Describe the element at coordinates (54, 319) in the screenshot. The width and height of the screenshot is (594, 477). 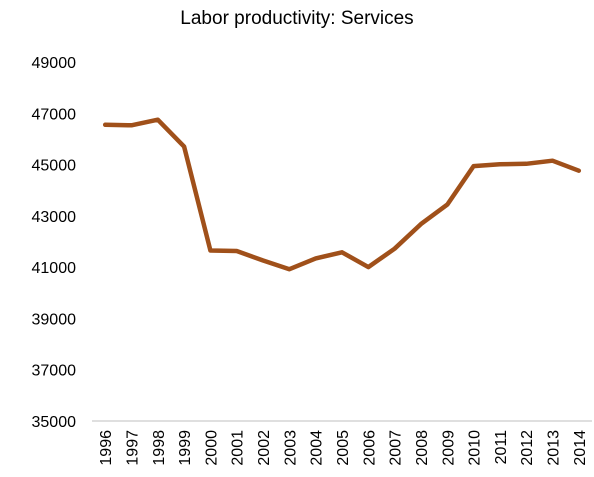
I see `y-tick-label: 39000` at that location.